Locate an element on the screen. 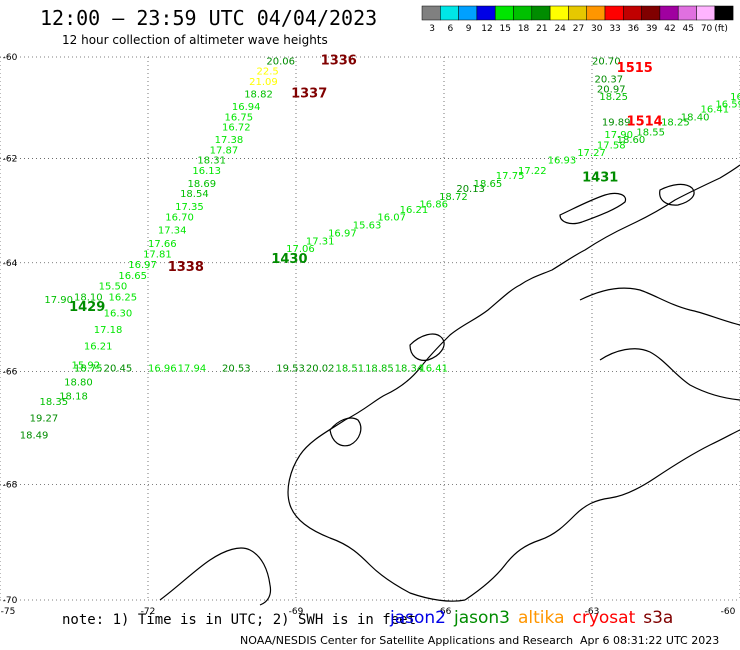 This screenshot has height=650, width=740. swh-value: 17.81 is located at coordinates (157, 254).